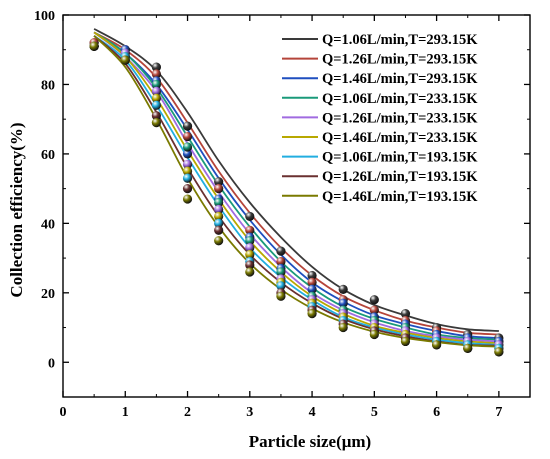 The height and width of the screenshot is (459, 550). Describe the element at coordinates (400, 118) in the screenshot. I see `legend-label: Q=1.26L/min,T=233.15K` at that location.